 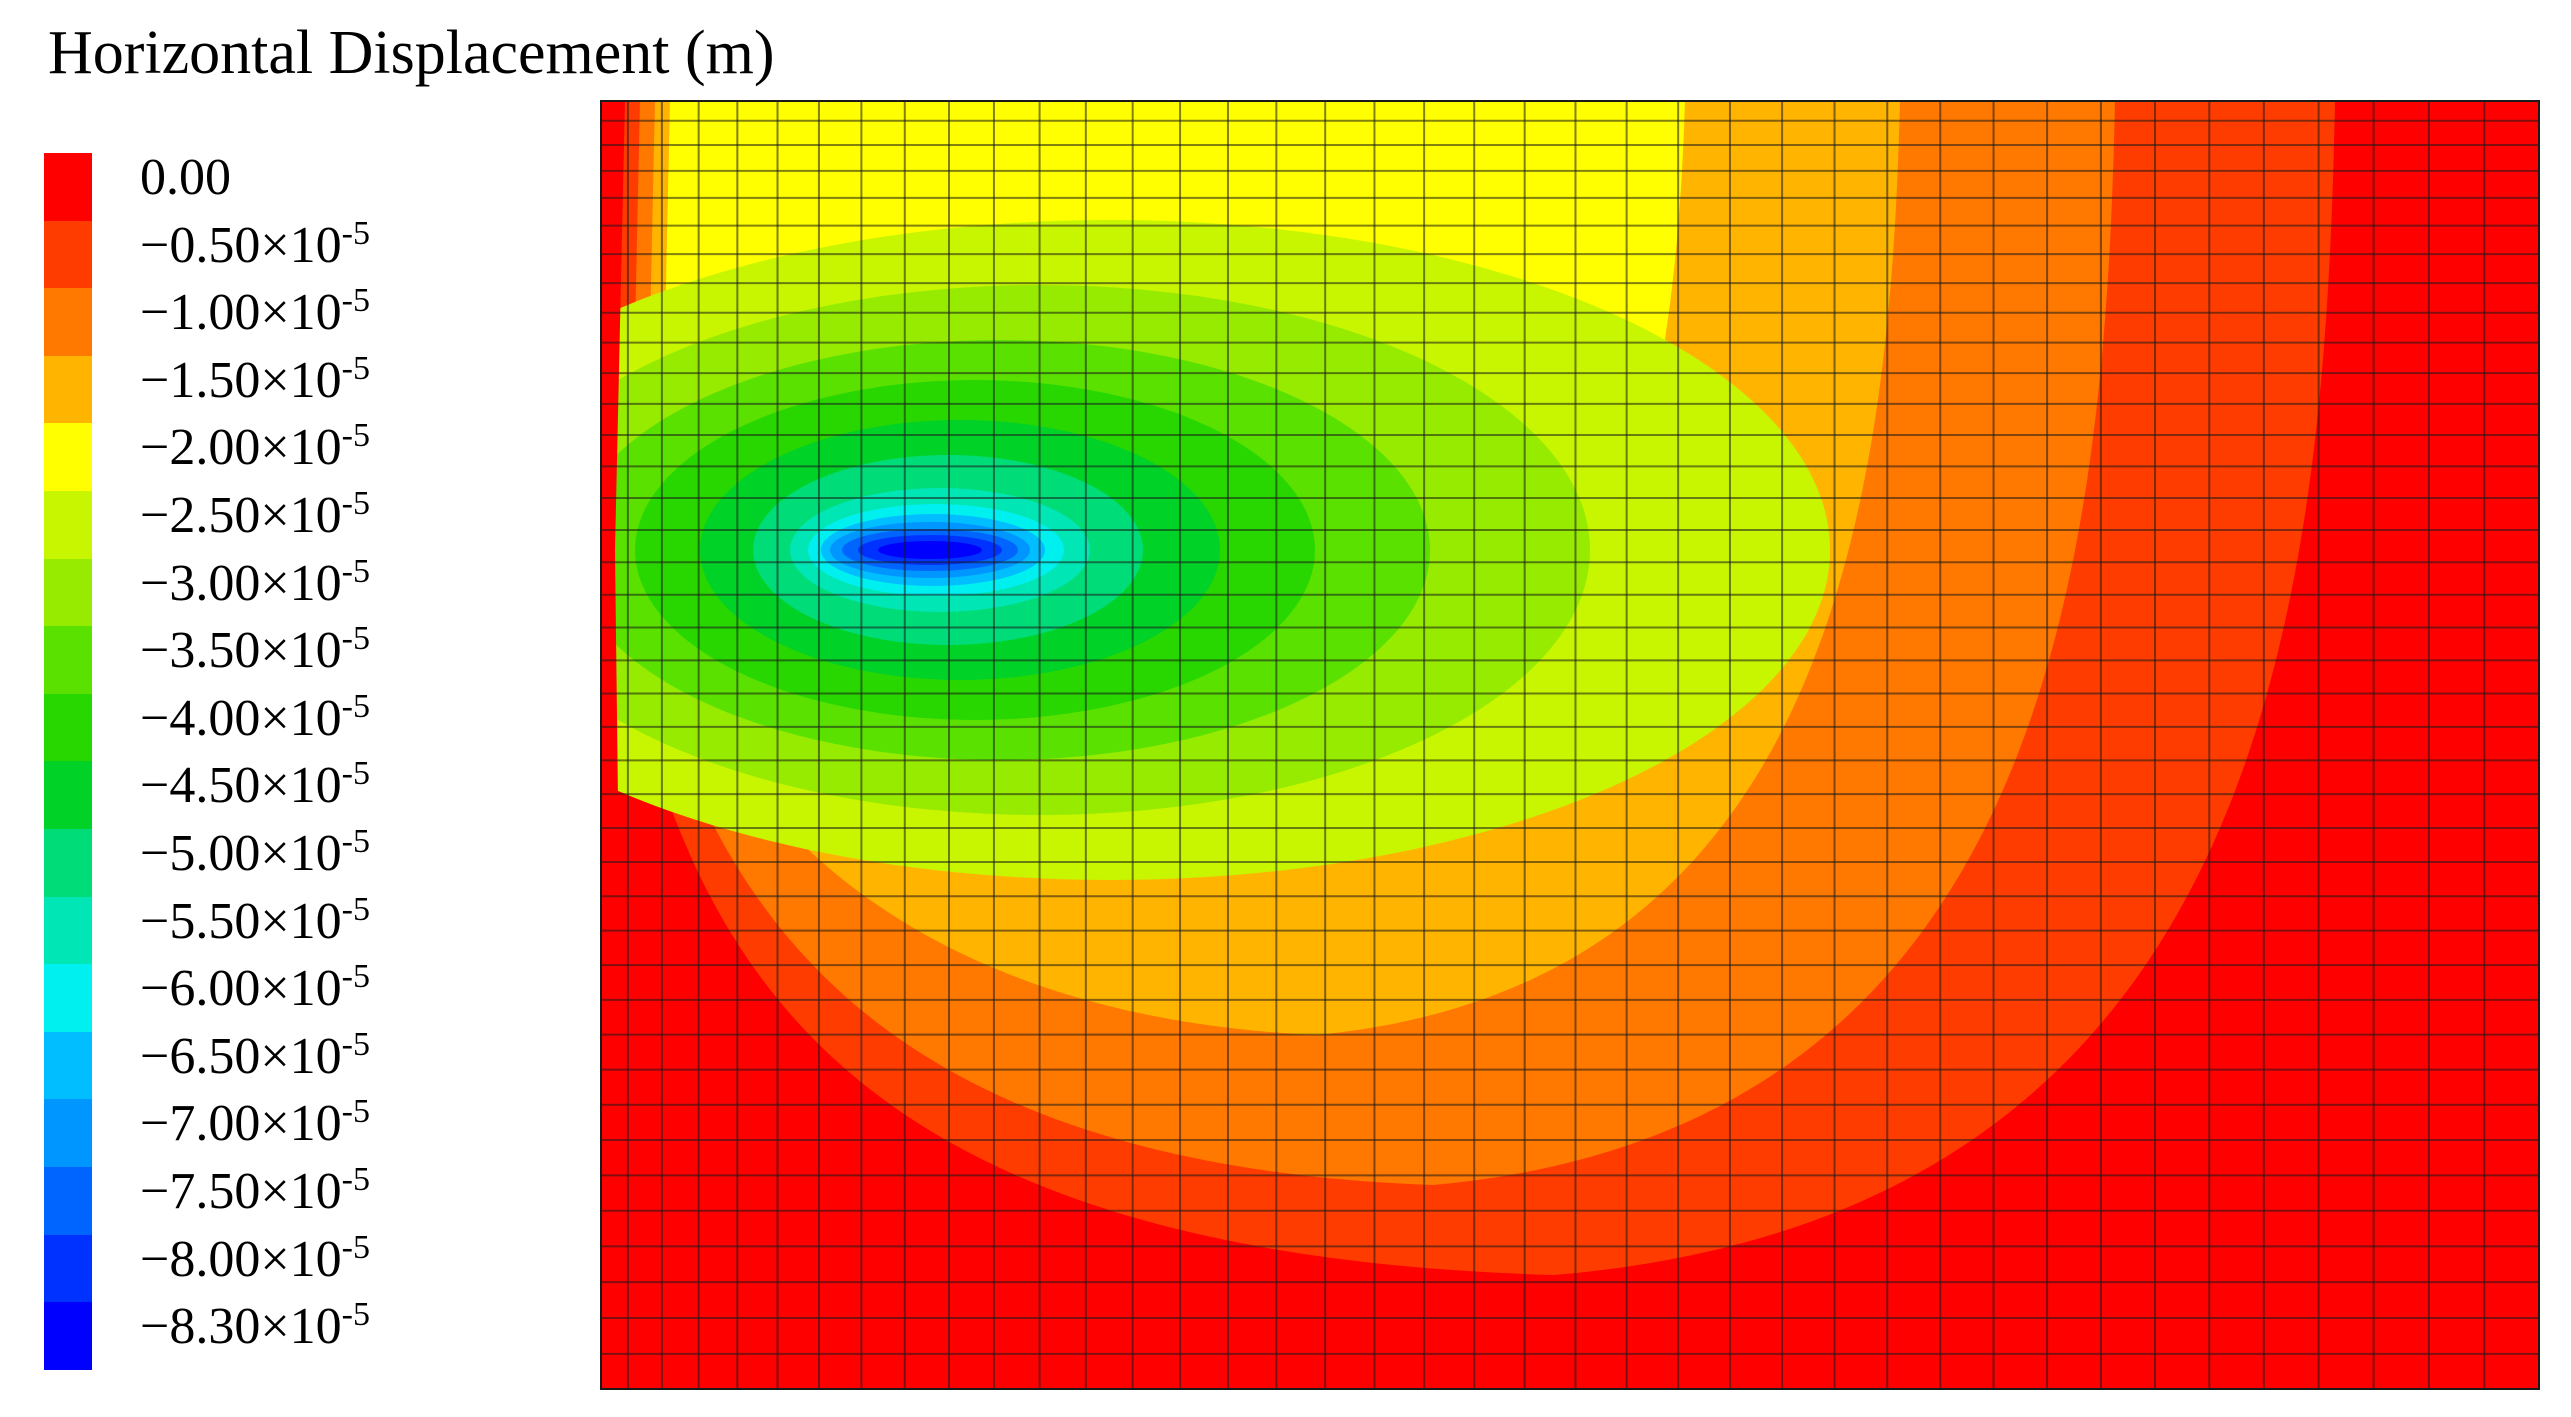 What do you see at coordinates (255, 988) in the screenshot?
I see `legend-label: −6.00×10⁻⁵` at bounding box center [255, 988].